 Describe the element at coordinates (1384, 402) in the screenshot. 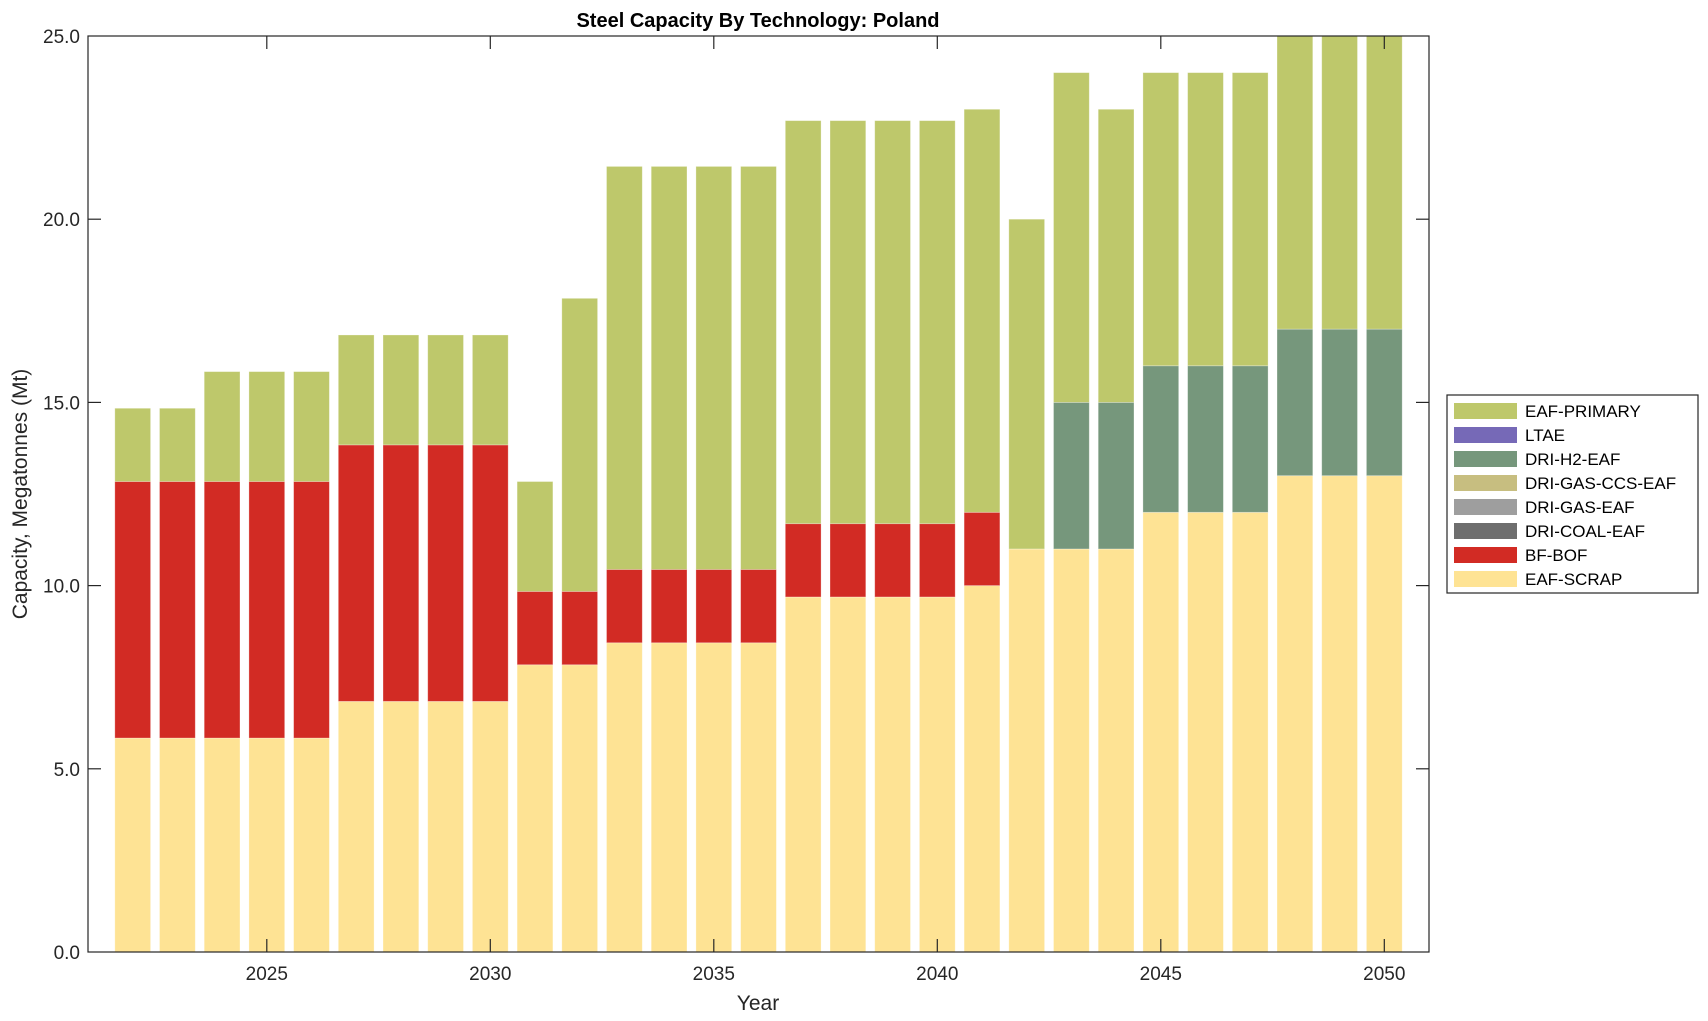

I see `bar-segment-dri-h2-eaf-2050` at that location.